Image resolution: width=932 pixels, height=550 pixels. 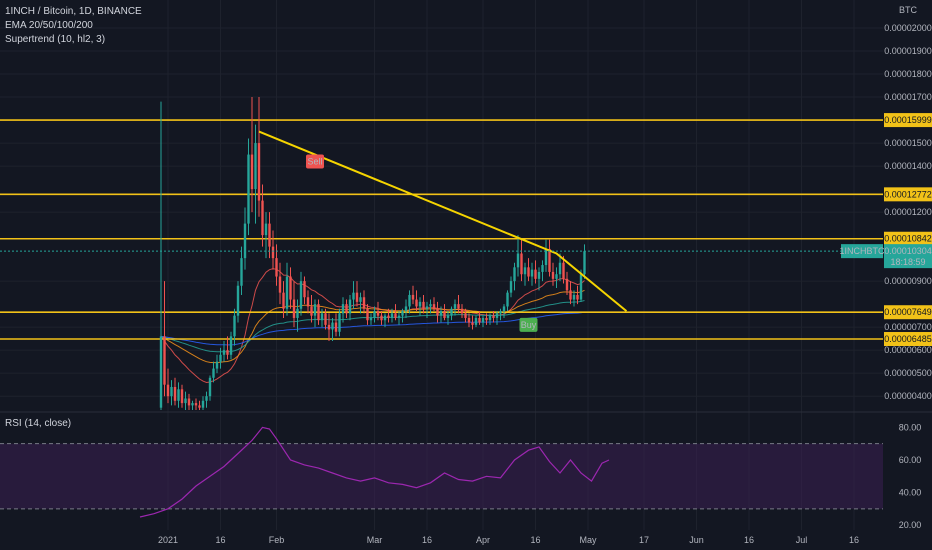 I want to click on supertrend-legend: Supertrend (10, hl2, 3), so click(x=55, y=39).